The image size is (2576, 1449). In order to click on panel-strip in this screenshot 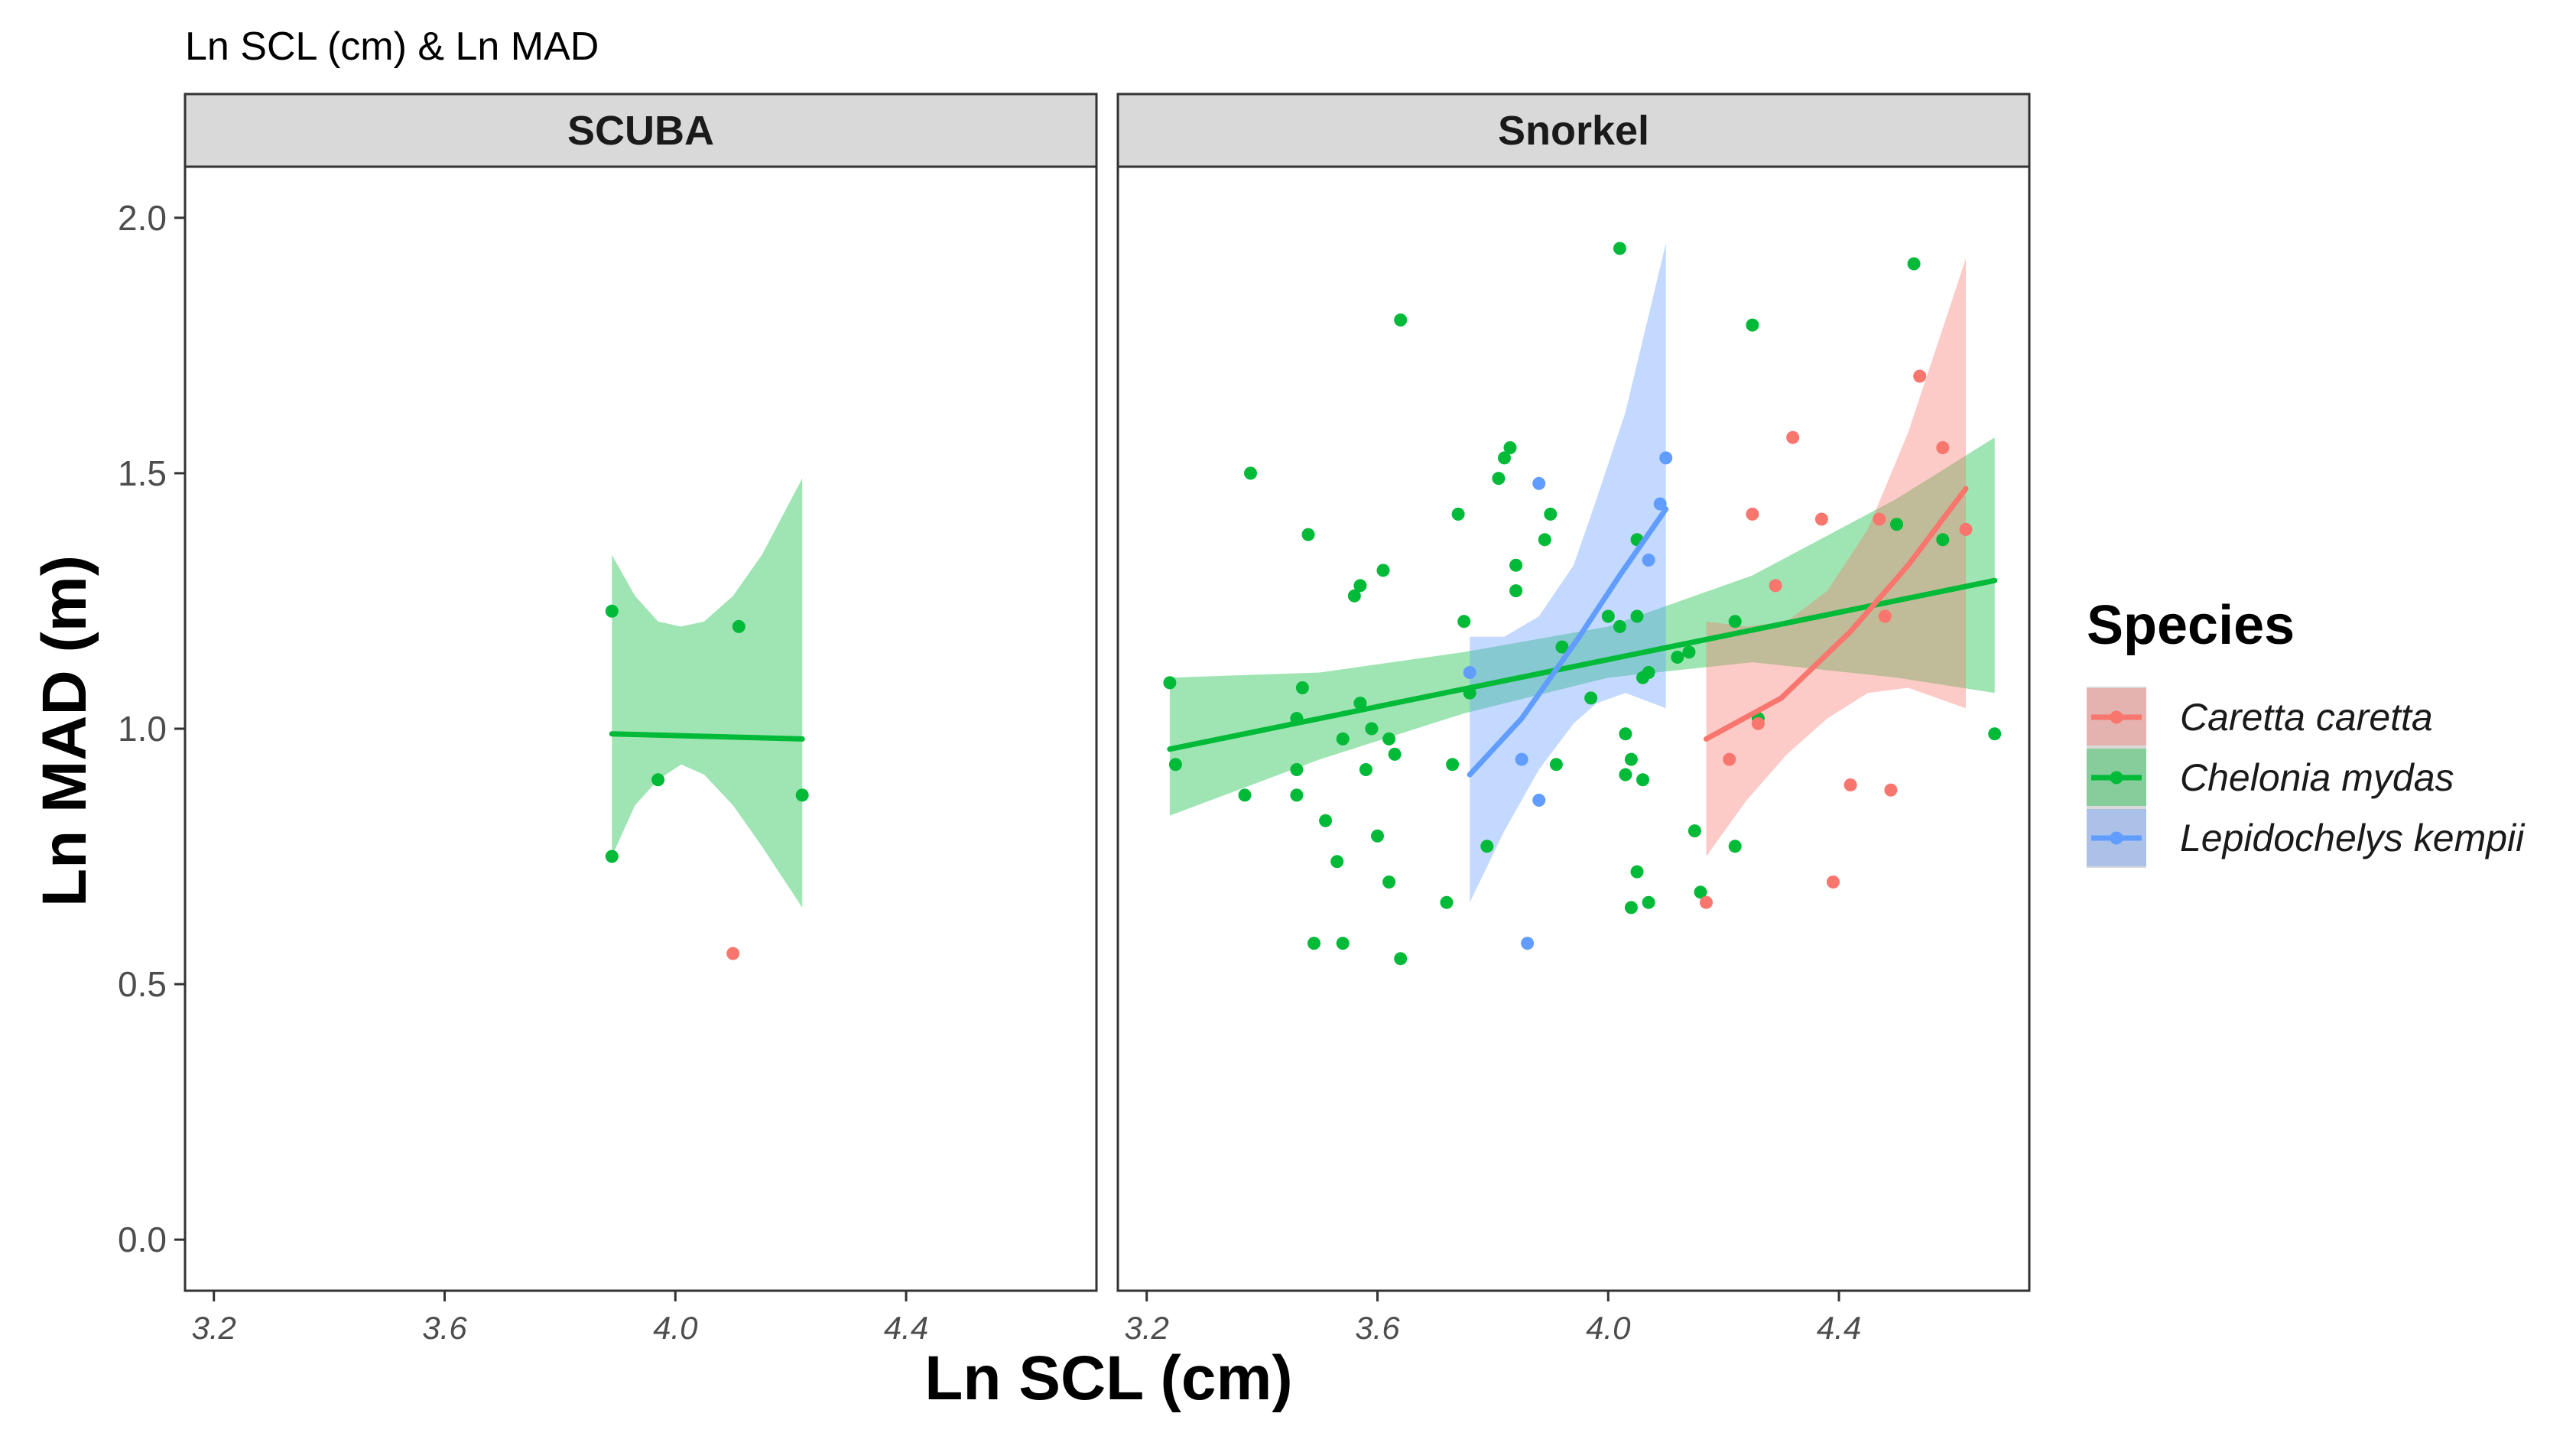, I will do `click(1574, 130)`.